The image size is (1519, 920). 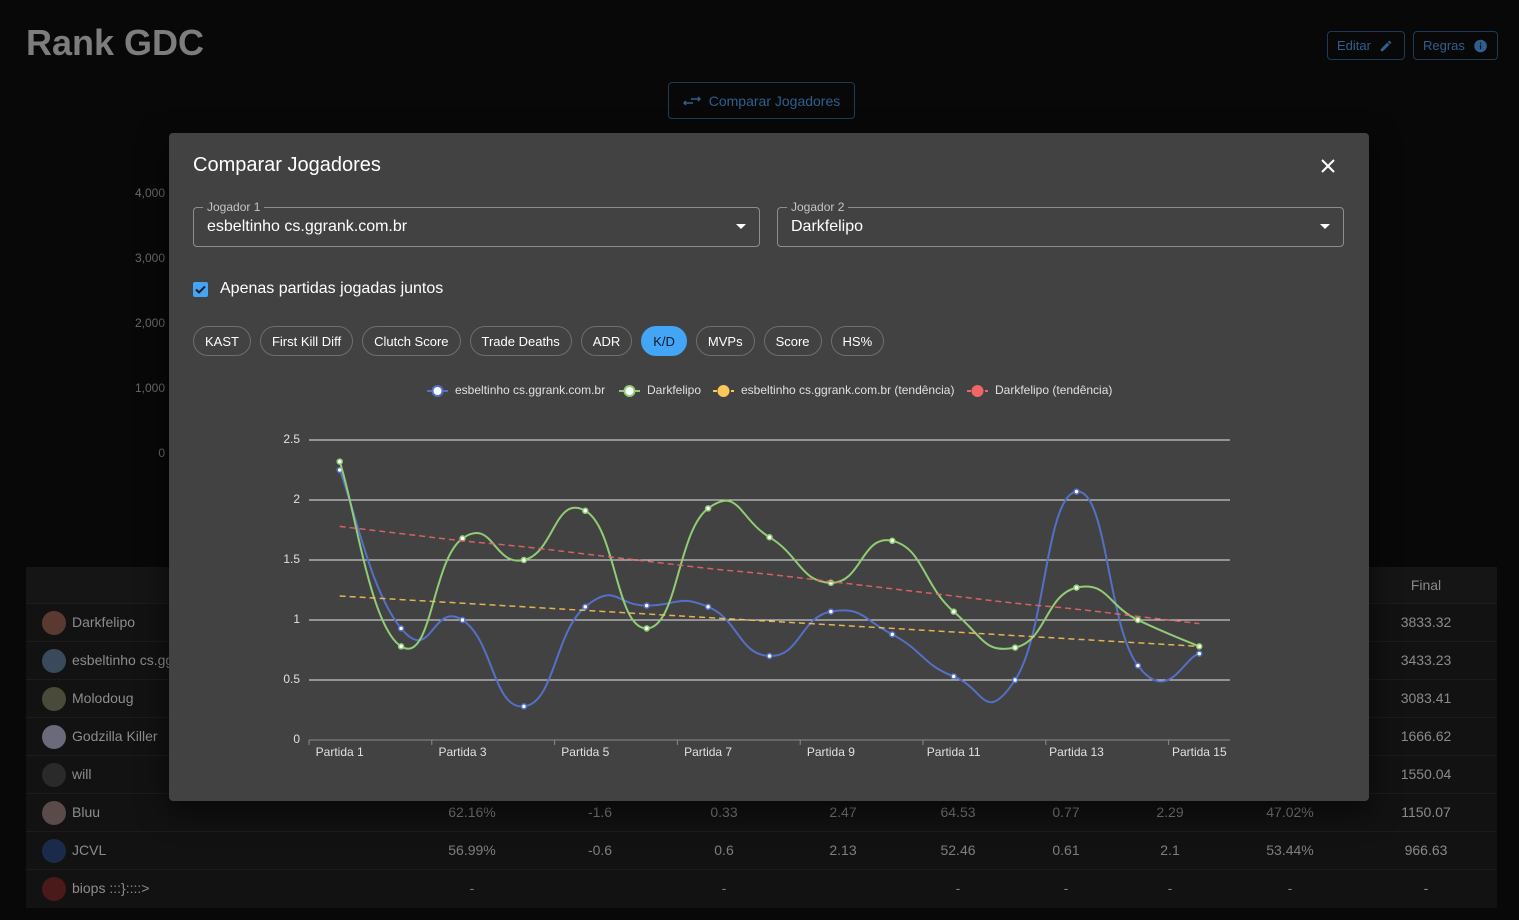 What do you see at coordinates (135, 258) in the screenshot?
I see `y-tick-label: 3,000` at bounding box center [135, 258].